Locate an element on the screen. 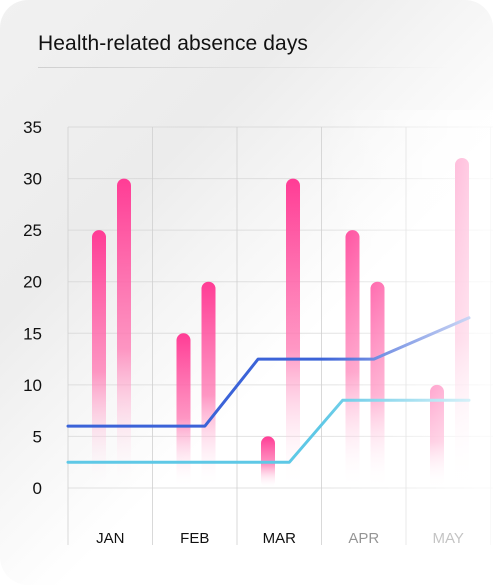  y-axis-ticks: 0 5 10 15 20 25 30 35 is located at coordinates (32, 308).